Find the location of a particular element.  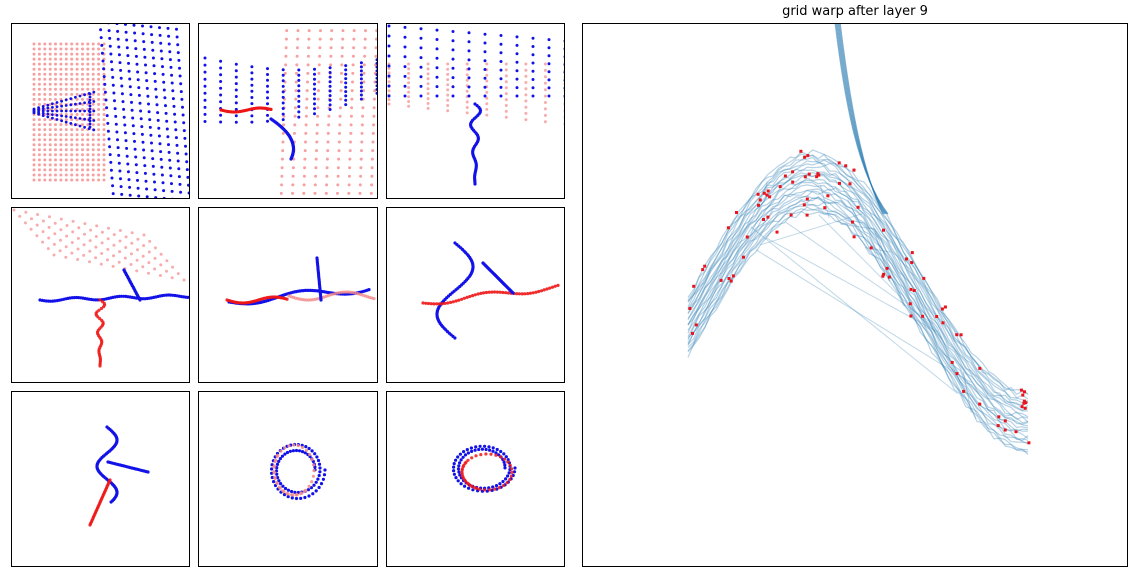

chart-title: grid warp after layer 9 is located at coordinates (855, 11).